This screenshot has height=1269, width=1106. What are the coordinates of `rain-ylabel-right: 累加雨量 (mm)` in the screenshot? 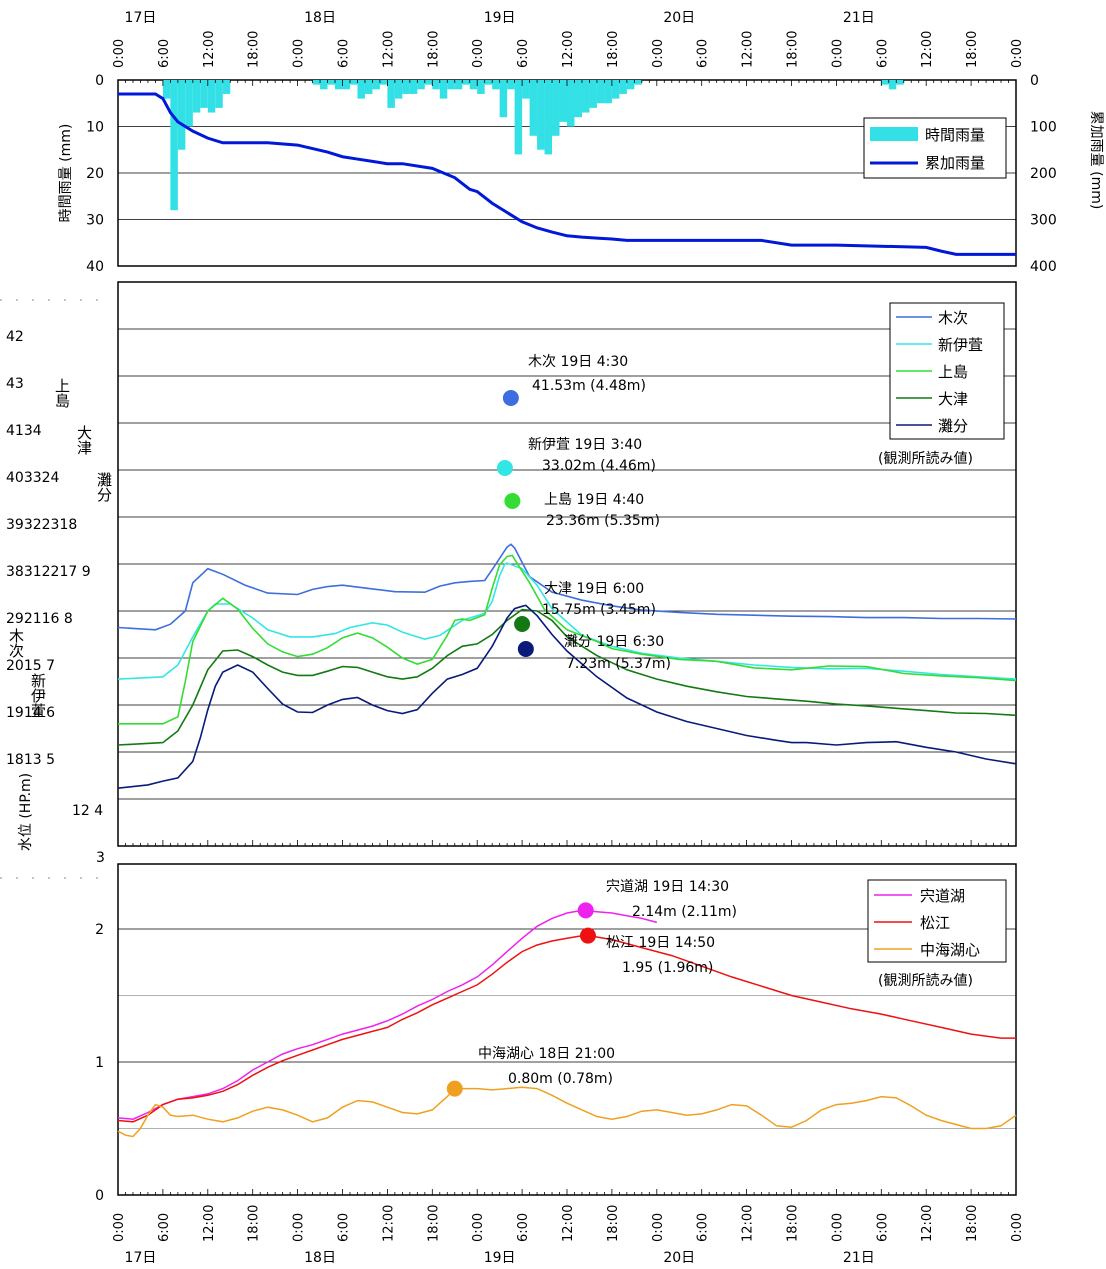 It's located at (1096, 160).